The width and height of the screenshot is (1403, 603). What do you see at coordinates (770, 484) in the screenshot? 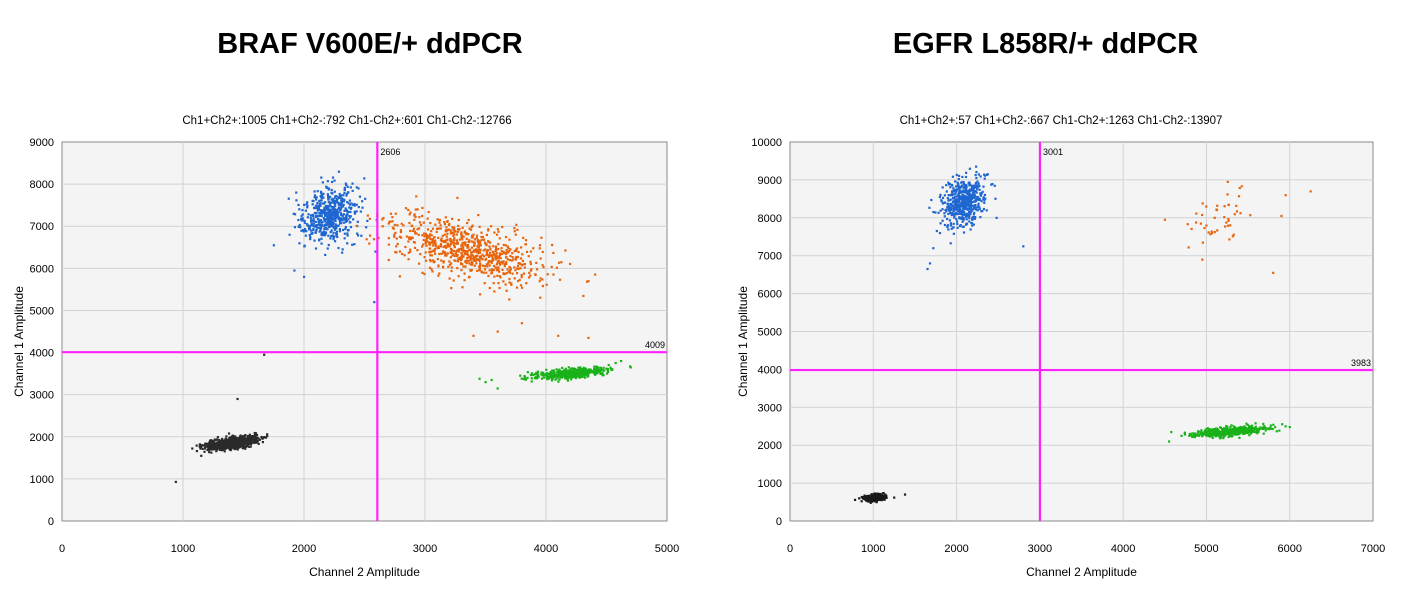
I see `egfr-y-tick-label: 1000` at bounding box center [770, 484].